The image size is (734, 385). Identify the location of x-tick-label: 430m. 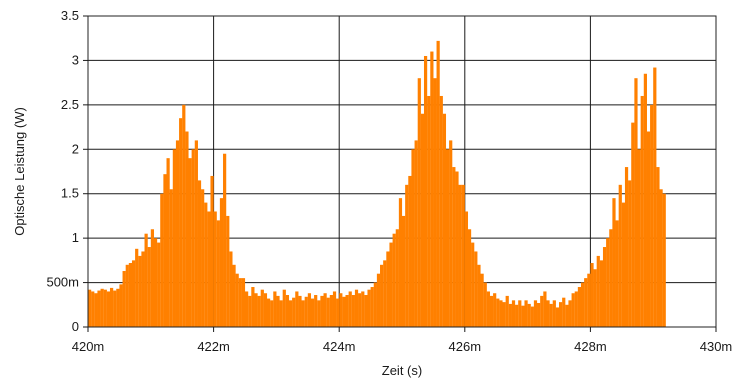
(716, 346).